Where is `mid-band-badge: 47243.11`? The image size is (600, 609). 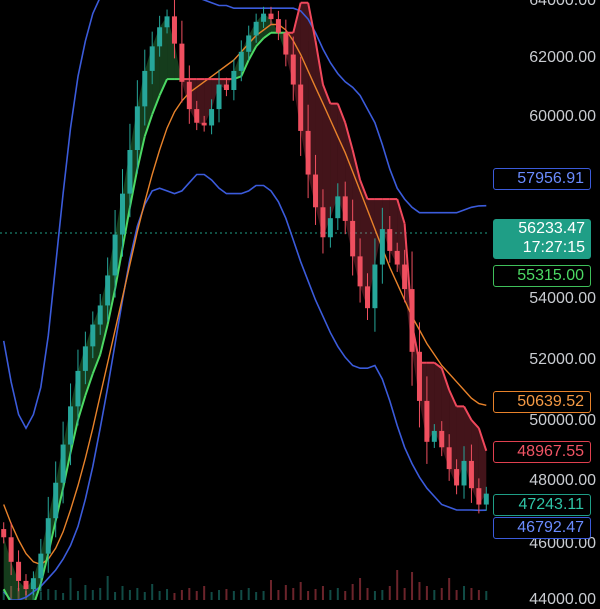
mid-band-badge: 47243.11 is located at coordinates (542, 505).